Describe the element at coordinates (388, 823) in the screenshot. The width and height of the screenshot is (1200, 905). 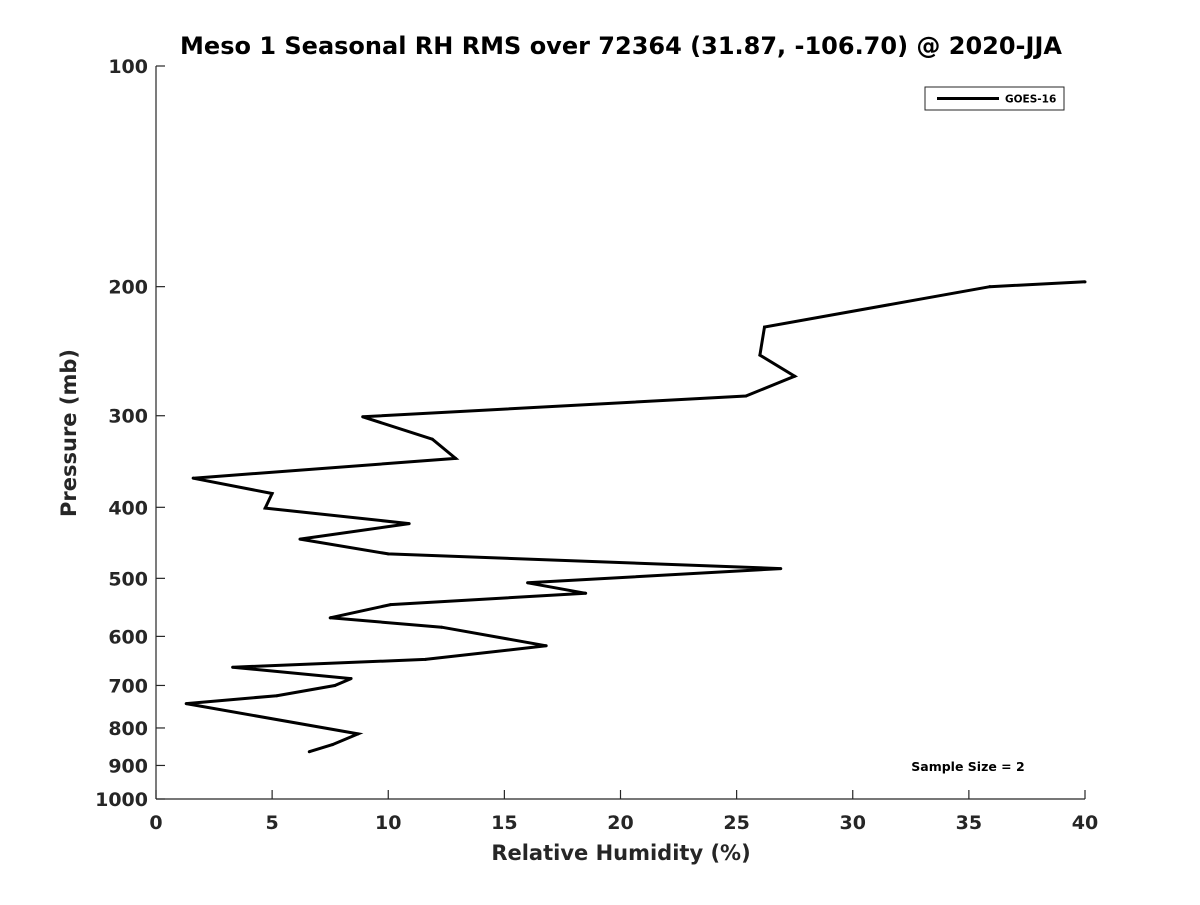
I see `x-tick-label: 10` at that location.